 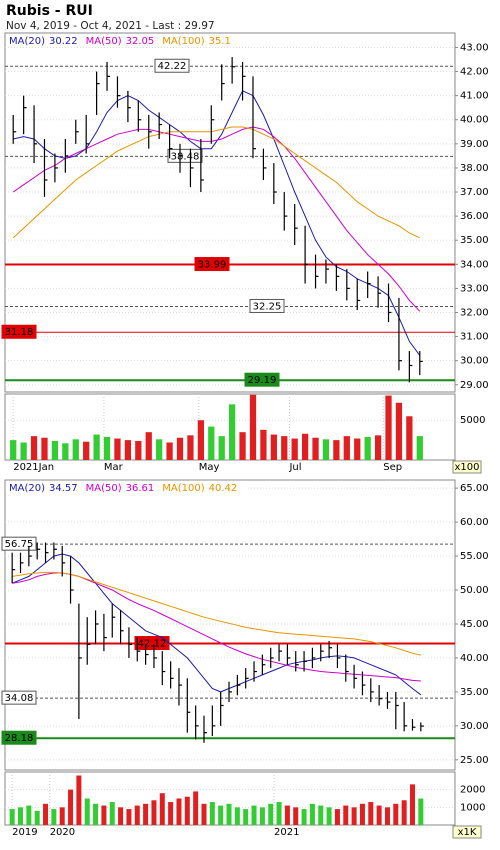 What do you see at coordinates (474, 385) in the screenshot?
I see `y-tick-label: 29.00` at bounding box center [474, 385].